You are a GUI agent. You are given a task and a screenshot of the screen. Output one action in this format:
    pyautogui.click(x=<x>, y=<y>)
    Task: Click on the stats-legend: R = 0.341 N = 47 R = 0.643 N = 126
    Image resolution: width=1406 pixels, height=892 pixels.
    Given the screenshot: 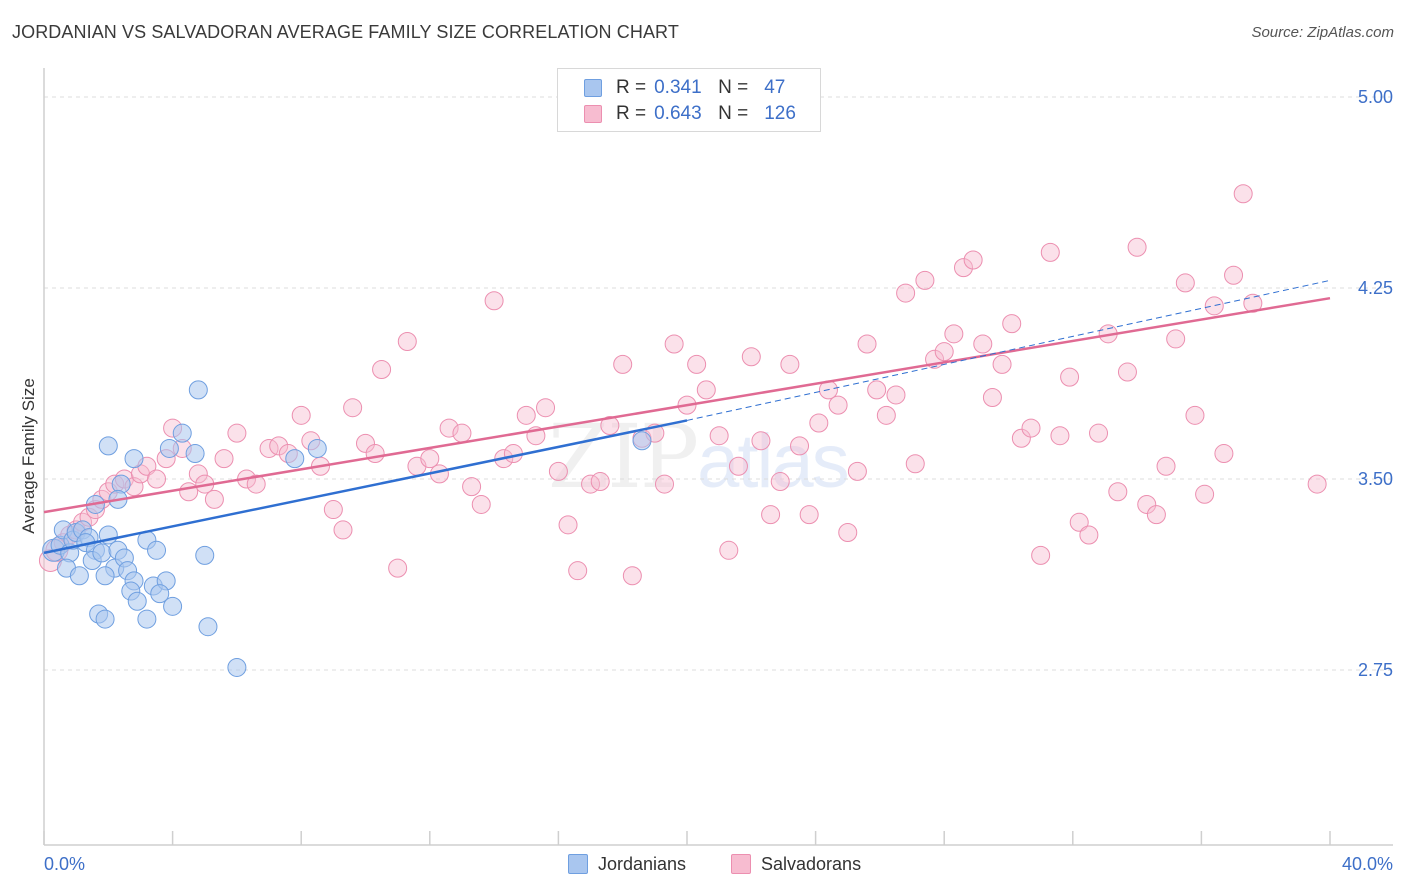 What is the action you would take?
    pyautogui.click(x=689, y=100)
    